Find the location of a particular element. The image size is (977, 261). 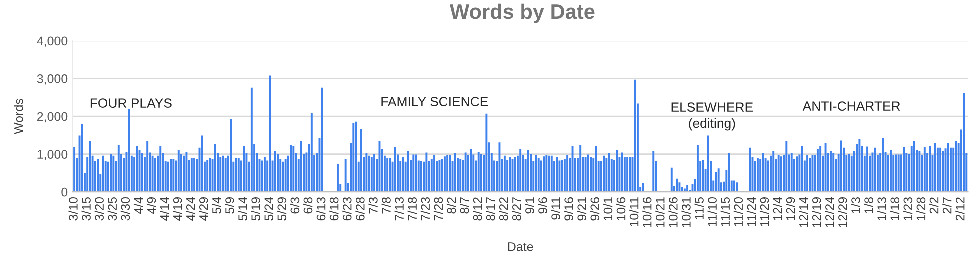

y-tick-label: 1,000 is located at coordinates (53, 155).